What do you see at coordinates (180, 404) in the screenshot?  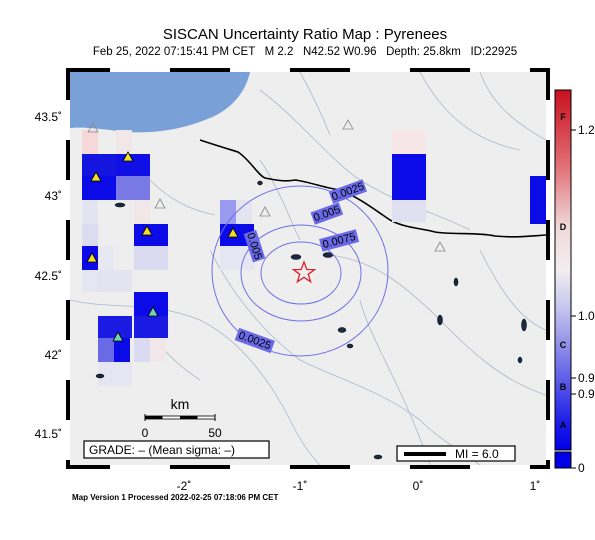 I see `scale-unit: km` at bounding box center [180, 404].